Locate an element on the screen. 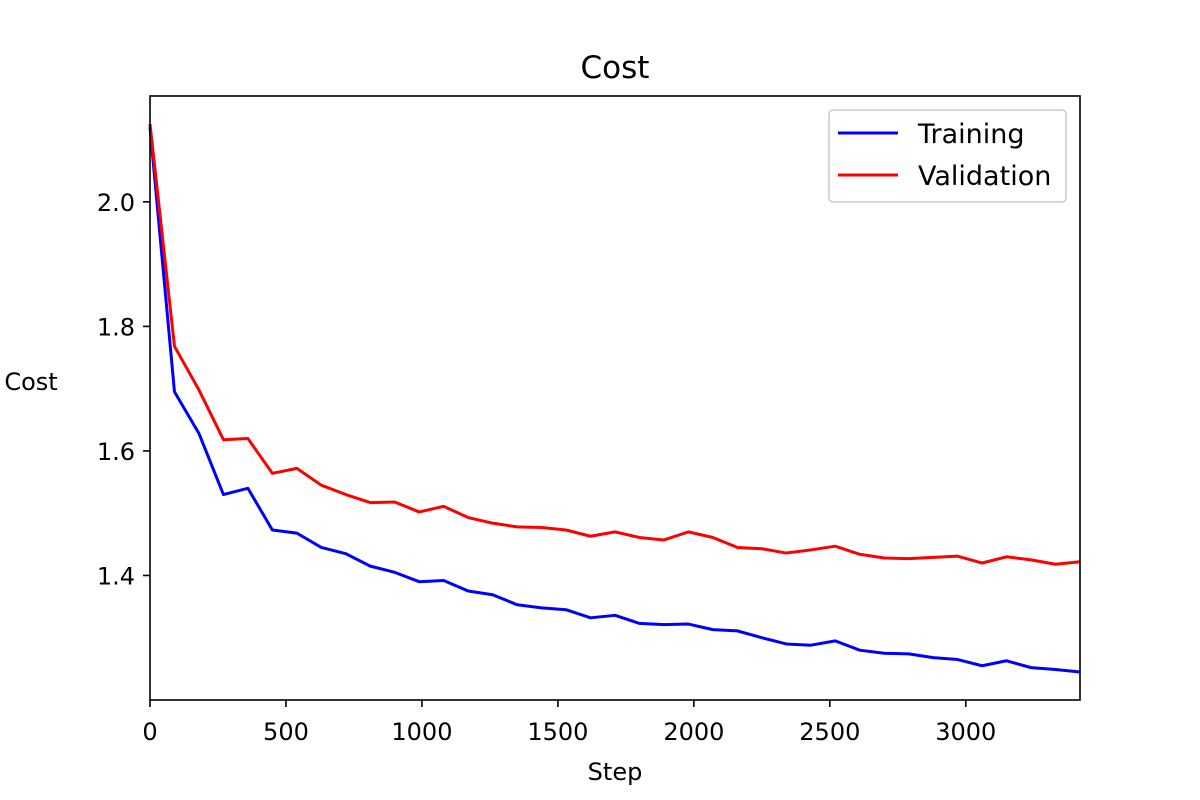  y-tick-label: 1.8 is located at coordinates (116, 327).